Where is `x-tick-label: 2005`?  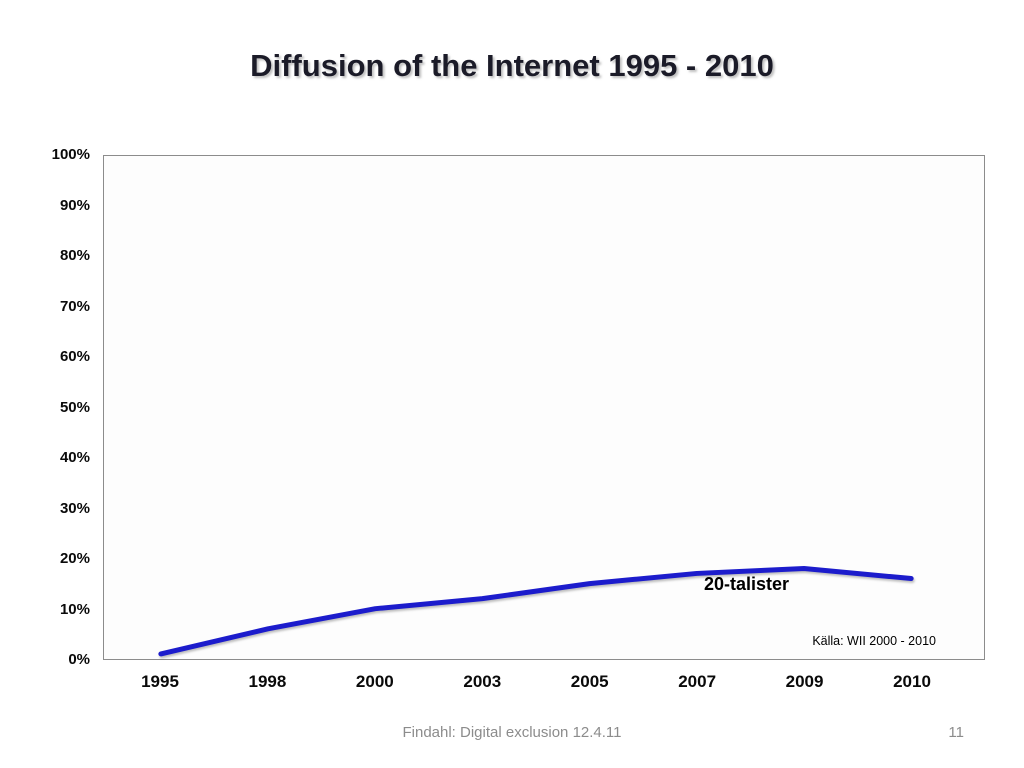 x-tick-label: 2005 is located at coordinates (589, 681).